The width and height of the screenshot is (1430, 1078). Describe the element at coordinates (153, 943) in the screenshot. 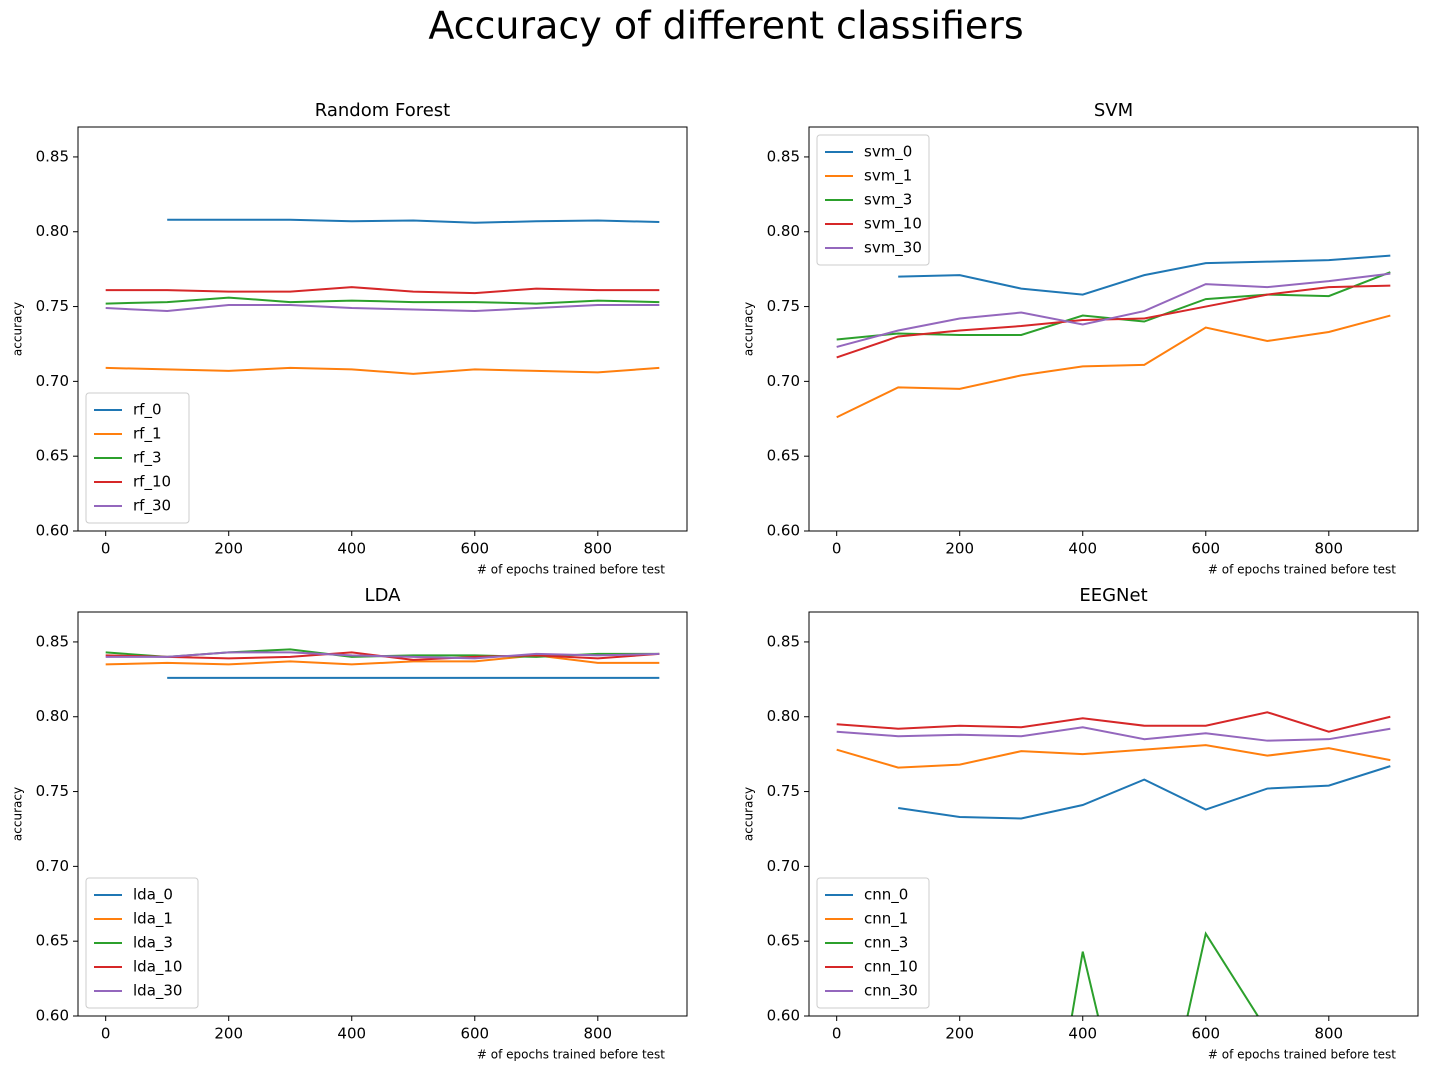

I see `legend-label: lda_3` at that location.